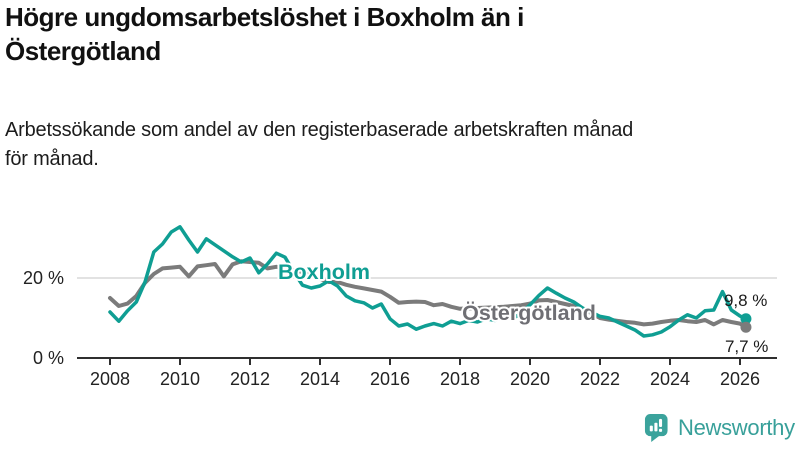 Image resolution: width=800 pixels, height=450 pixels. Describe the element at coordinates (324, 272) in the screenshot. I see `boxholm-label: Boxholm` at that location.